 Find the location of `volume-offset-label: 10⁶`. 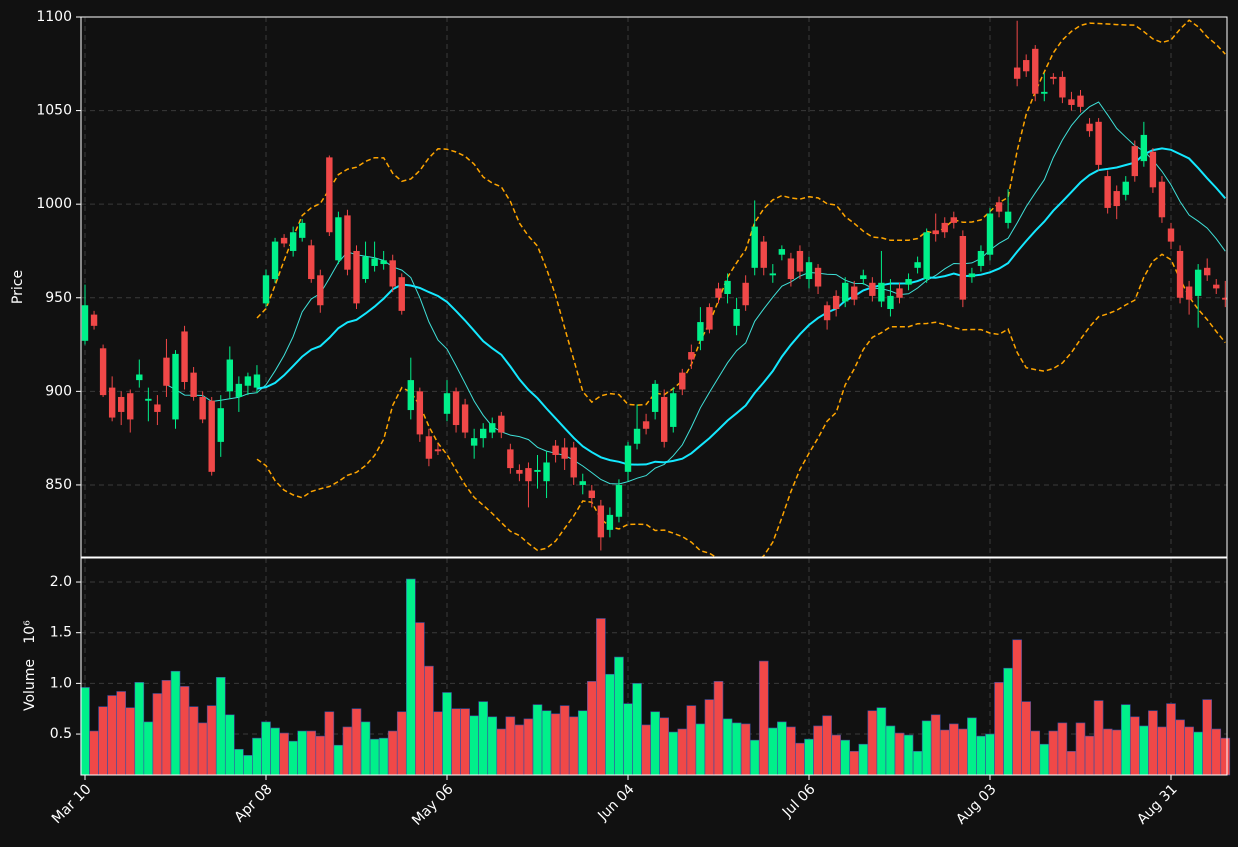

volume-offset-label: 10⁶ is located at coordinates (30, 632).